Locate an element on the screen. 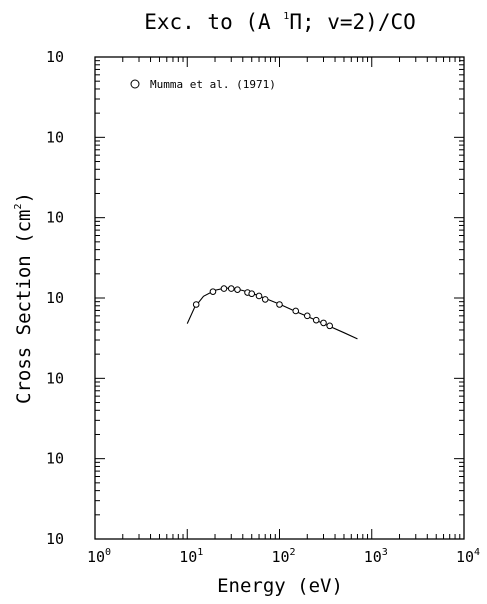 The width and height of the screenshot is (487, 604). x-tick-label-exp-0: 0 is located at coordinates (108, 552).